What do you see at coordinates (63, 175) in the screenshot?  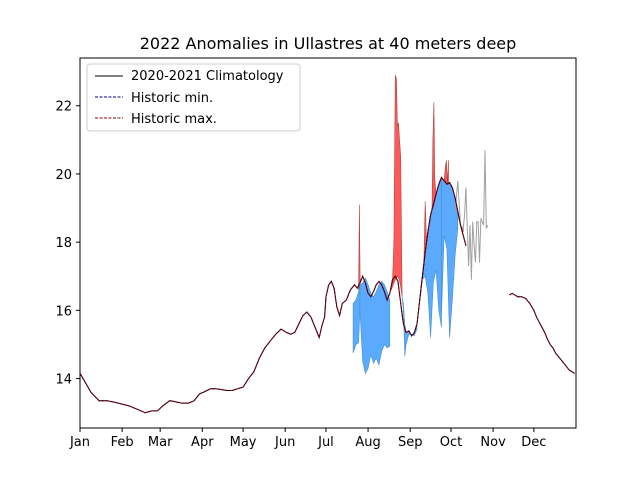 I see `y-tick-label-3: 20` at bounding box center [63, 175].